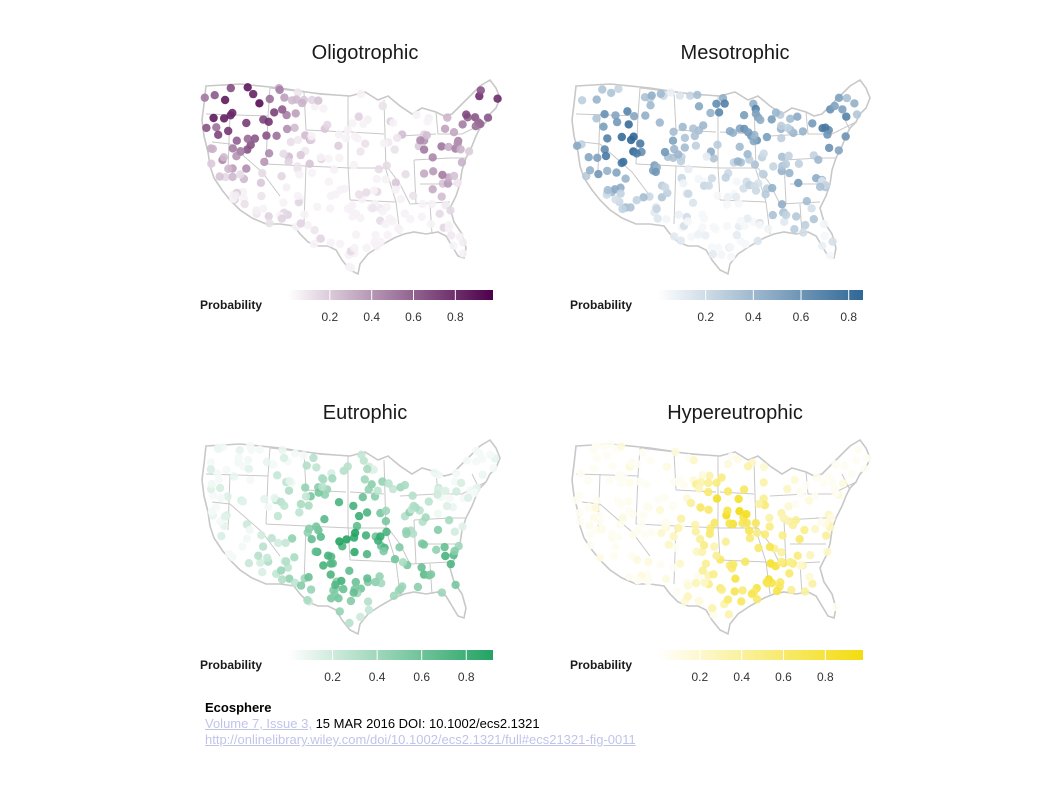  I want to click on issue-link: Volume 7, Issue 3,, so click(258, 723).